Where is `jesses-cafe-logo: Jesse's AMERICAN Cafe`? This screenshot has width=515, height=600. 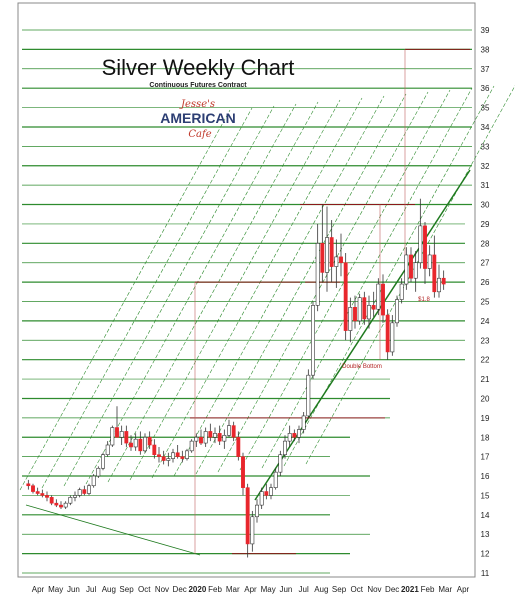 jesses-cafe-logo: Jesse's AMERICAN Cafe is located at coordinates (197, 119).